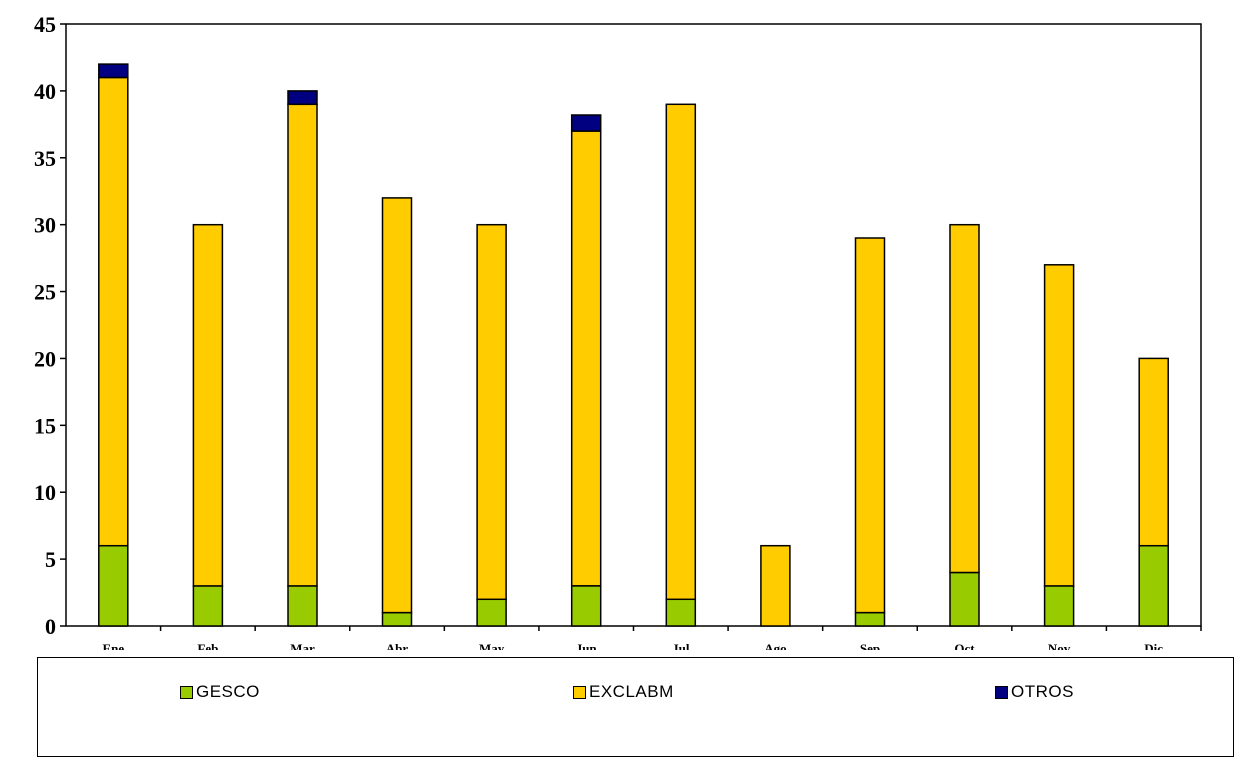 The height and width of the screenshot is (763, 1239). Describe the element at coordinates (113, 645) in the screenshot. I see `x-tick-label-ene: Ene` at that location.